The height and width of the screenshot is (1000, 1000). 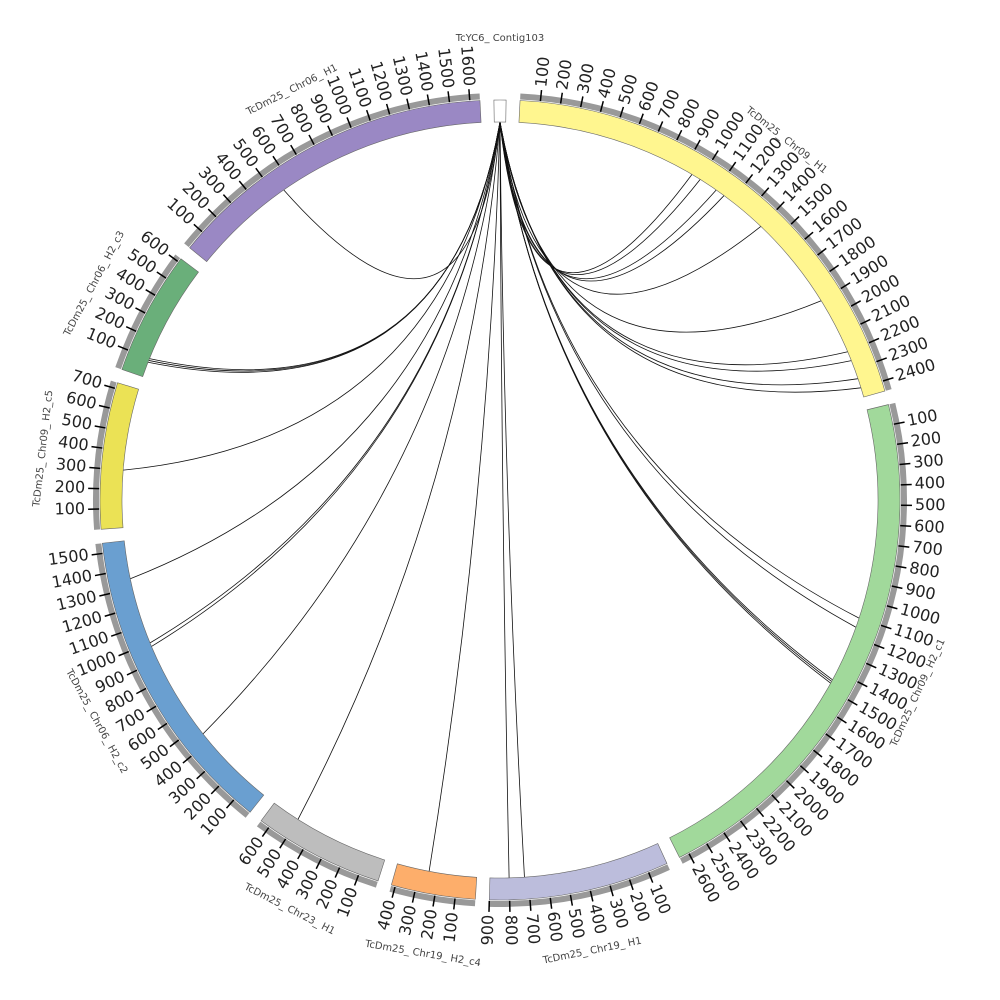 What do you see at coordinates (488, 930) in the screenshot?
I see `tick-label: 900` at bounding box center [488, 930].